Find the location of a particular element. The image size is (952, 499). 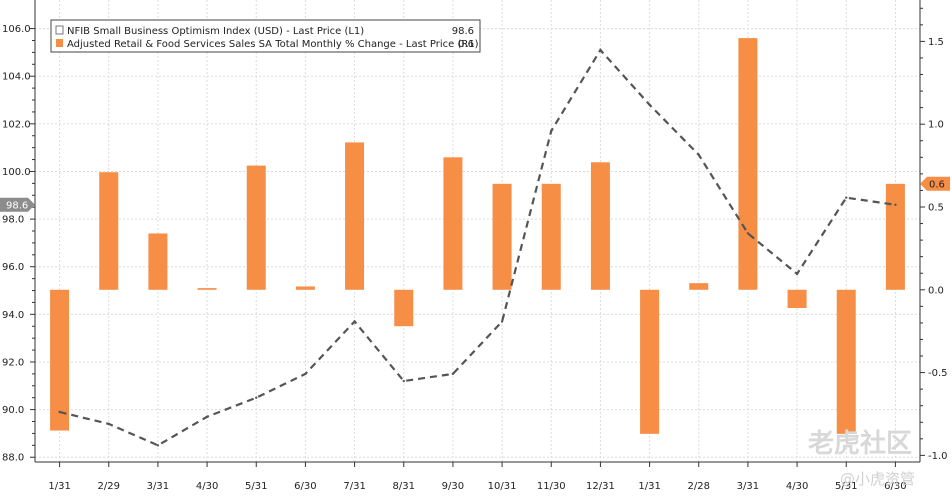

right-tick-label: 0.0 is located at coordinates (936, 290).